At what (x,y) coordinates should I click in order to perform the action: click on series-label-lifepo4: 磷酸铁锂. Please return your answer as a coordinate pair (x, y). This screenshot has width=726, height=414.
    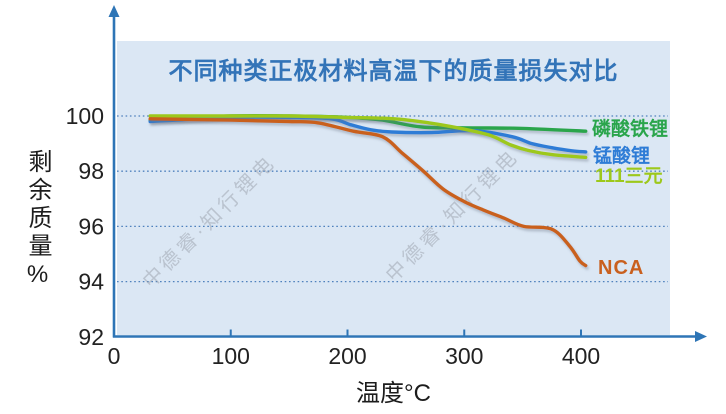
    Looking at the image, I should click on (630, 129).